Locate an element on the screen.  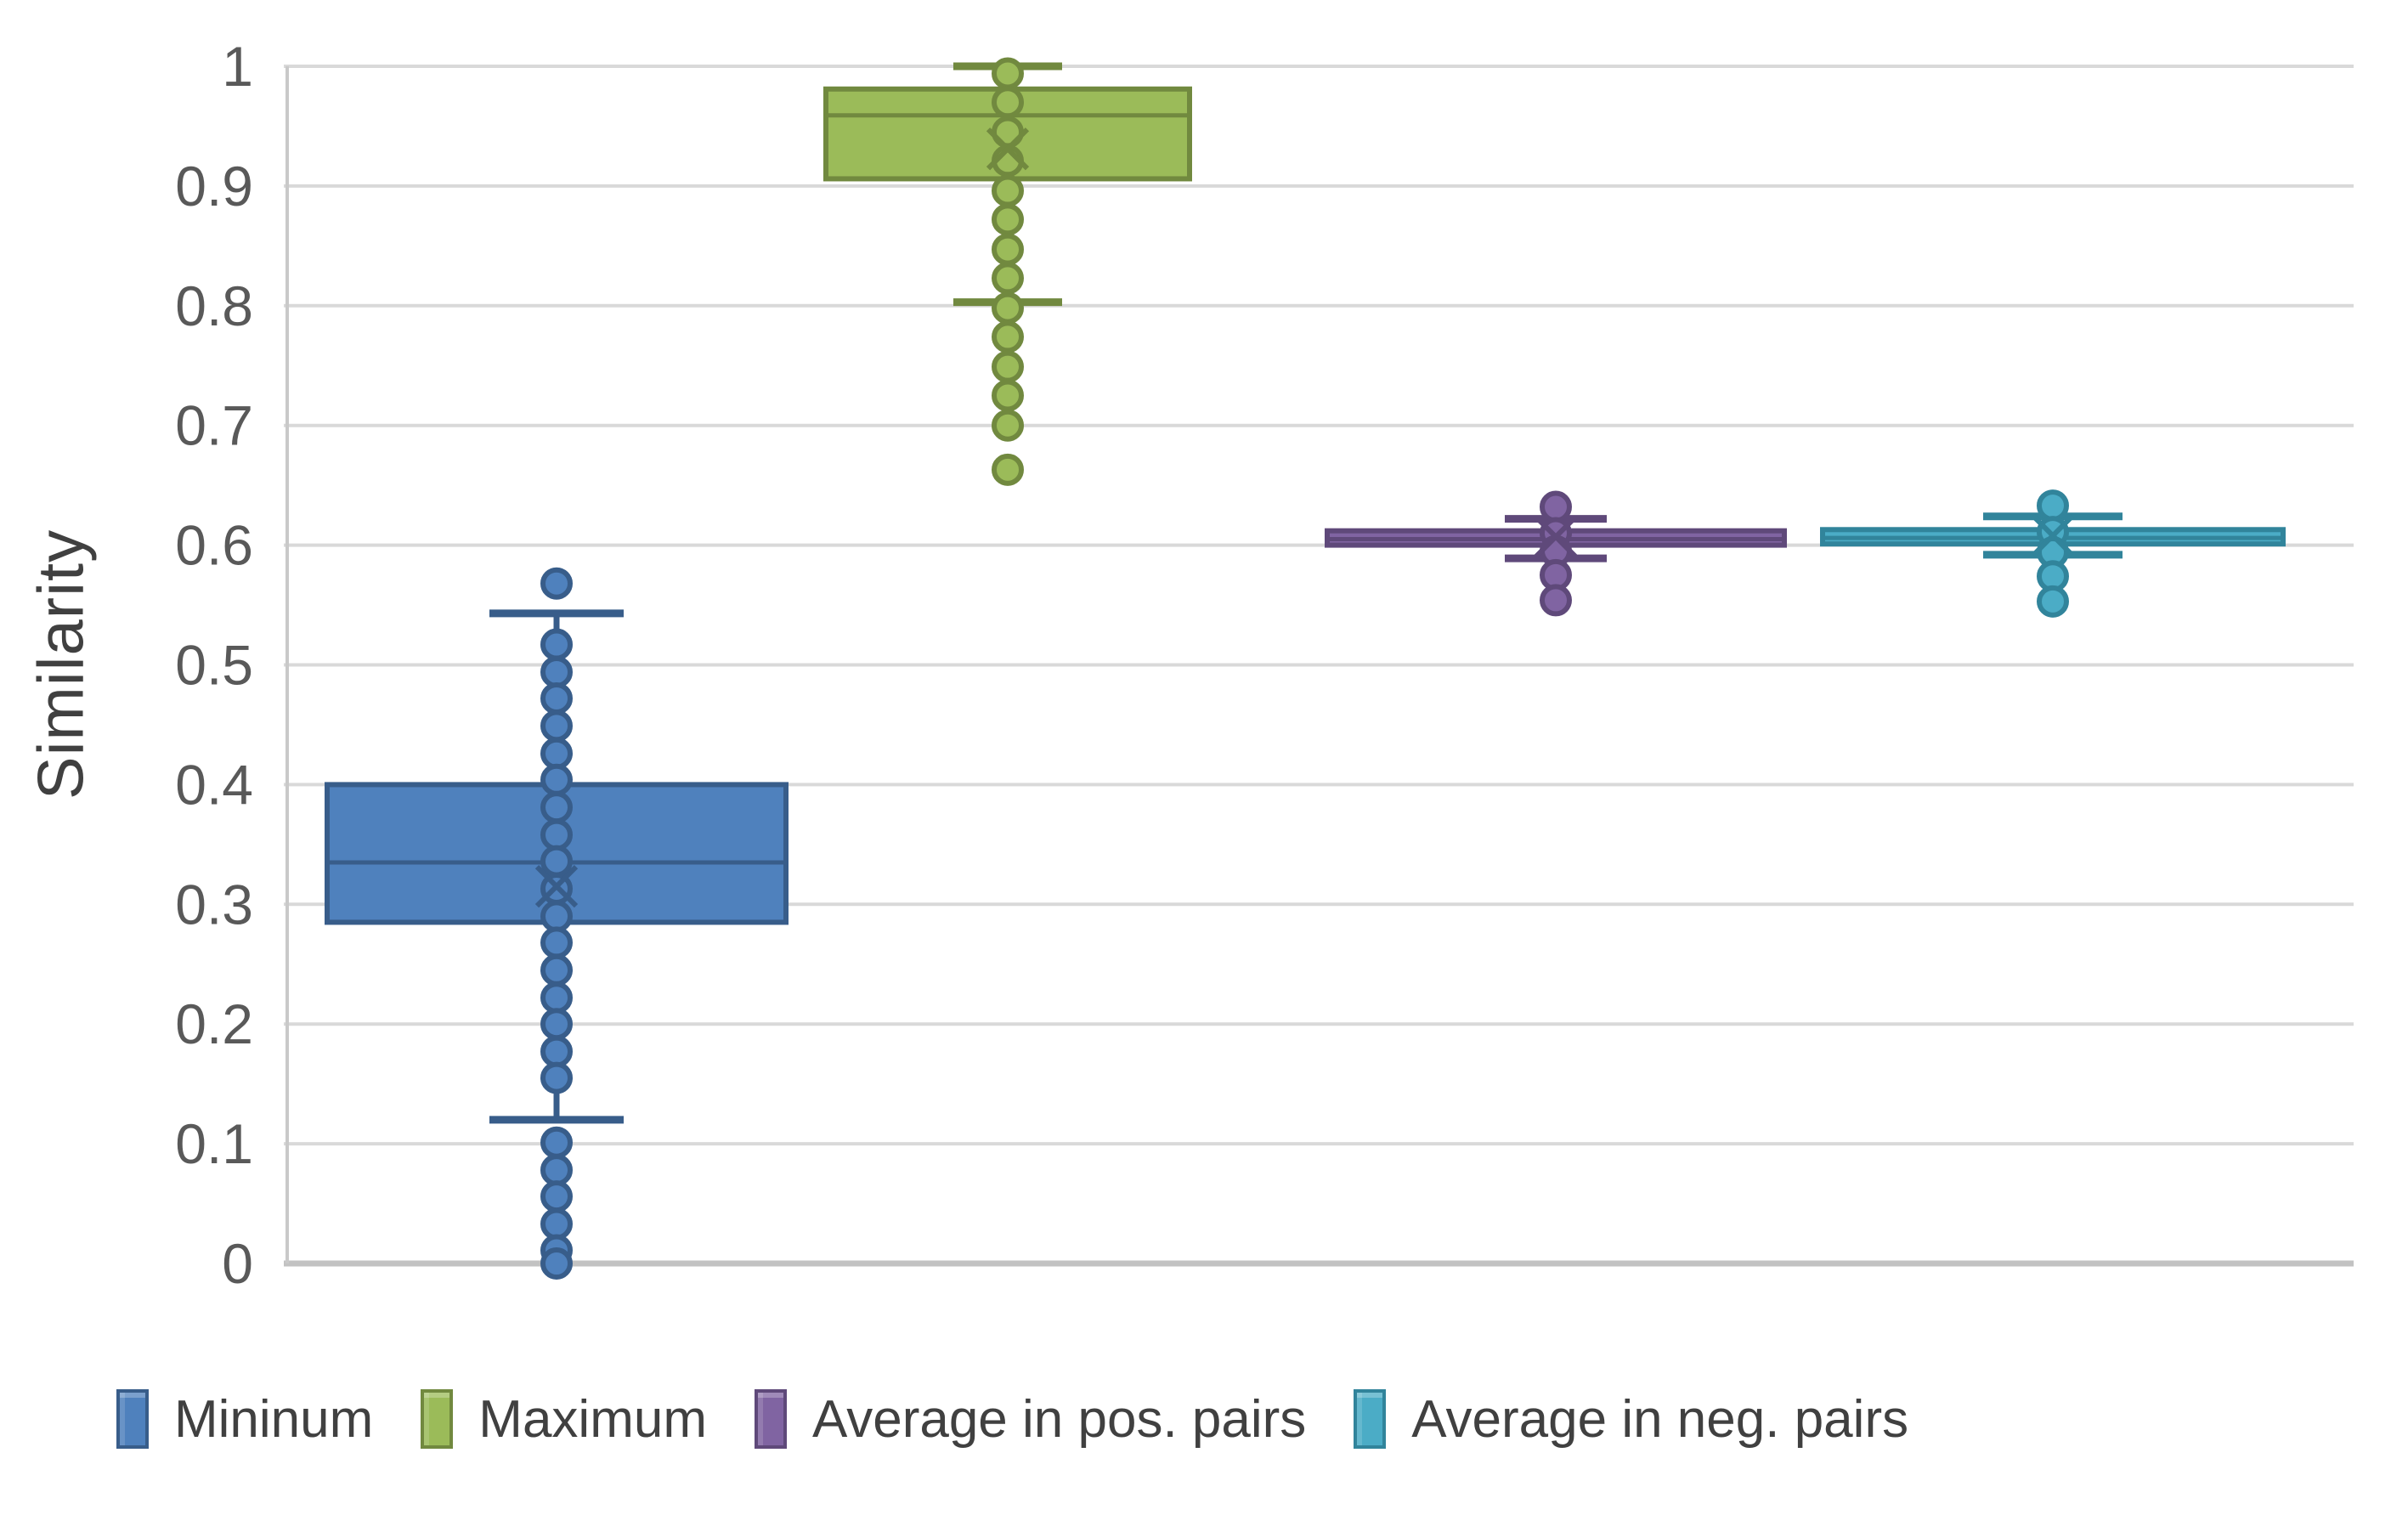
series-maximum is located at coordinates (1007, 271).